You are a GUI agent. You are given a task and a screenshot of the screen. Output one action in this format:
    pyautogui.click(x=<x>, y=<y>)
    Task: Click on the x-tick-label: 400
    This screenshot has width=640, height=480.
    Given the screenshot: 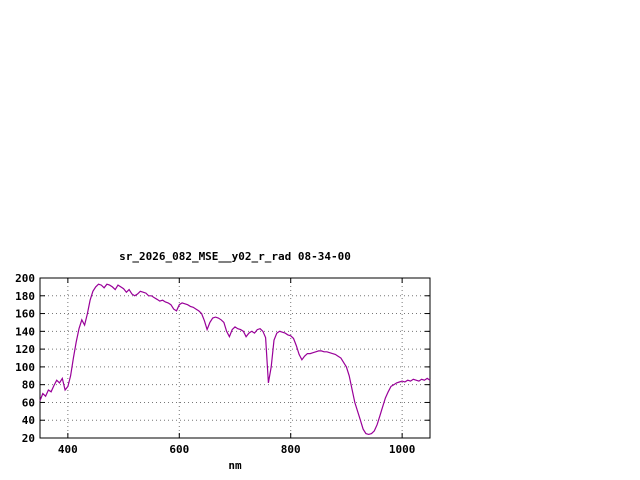 What is the action you would take?
    pyautogui.click(x=68, y=449)
    